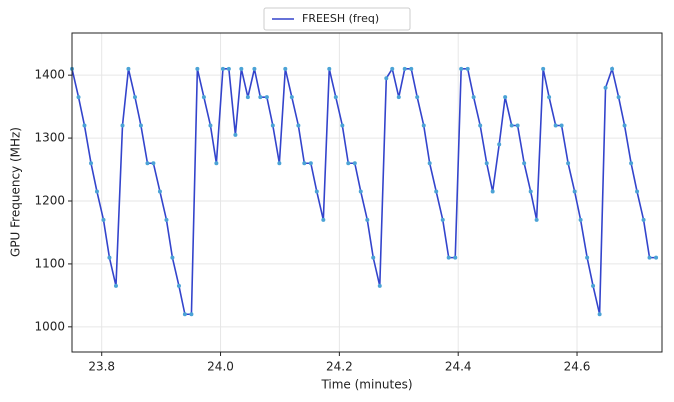 This screenshot has width=674, height=402. What do you see at coordinates (16, 192) in the screenshot?
I see `y-axis-label: GPU Frequency (MHz)` at bounding box center [16, 192].